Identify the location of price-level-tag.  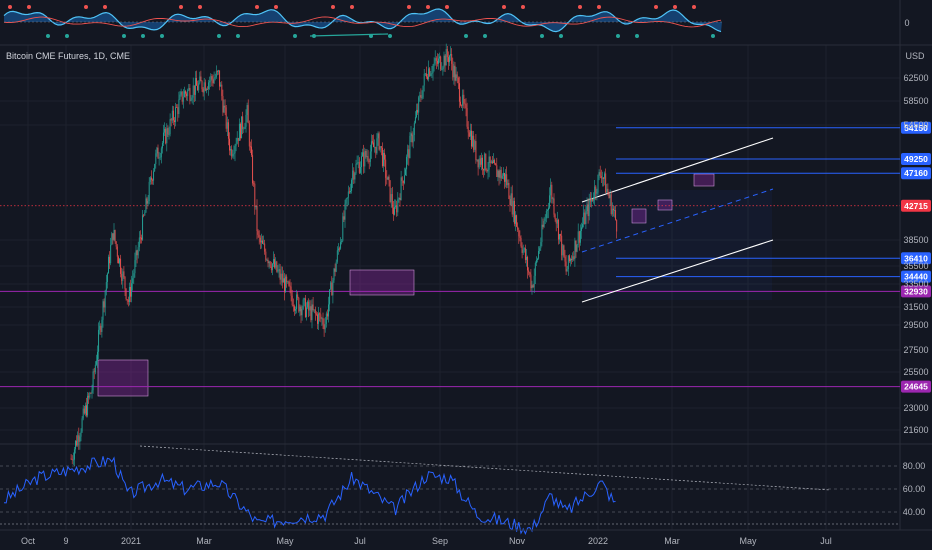
(916, 276).